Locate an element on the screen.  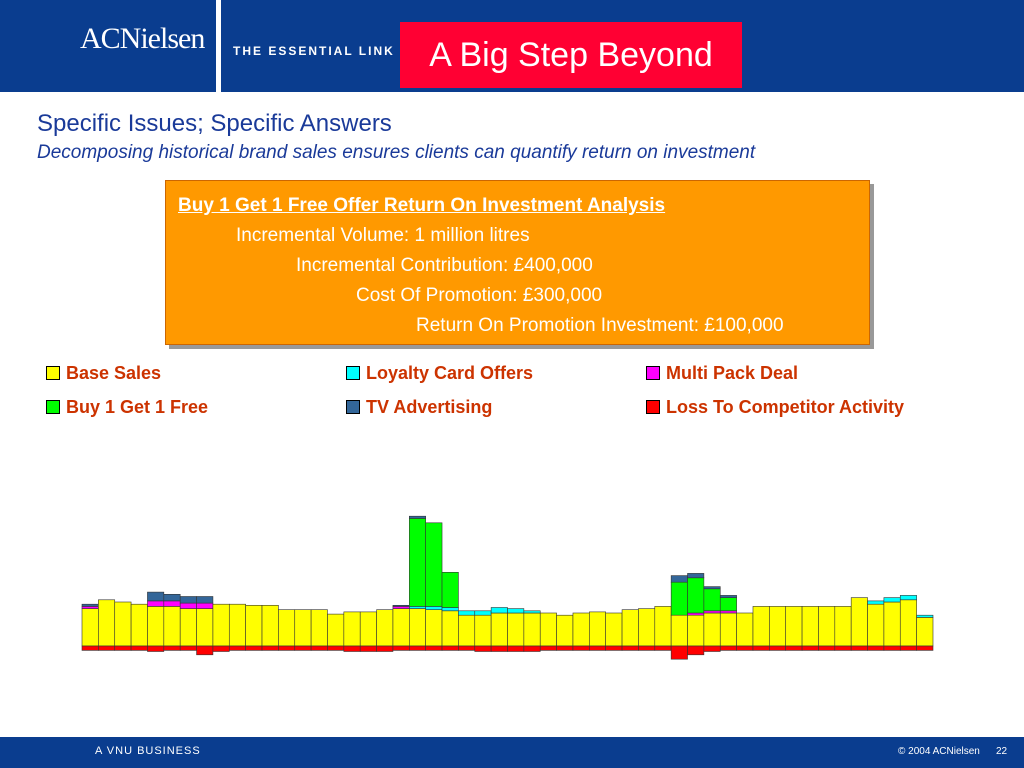
box-line: Return On Promotion Investment: £100,000 is located at coordinates (600, 325).